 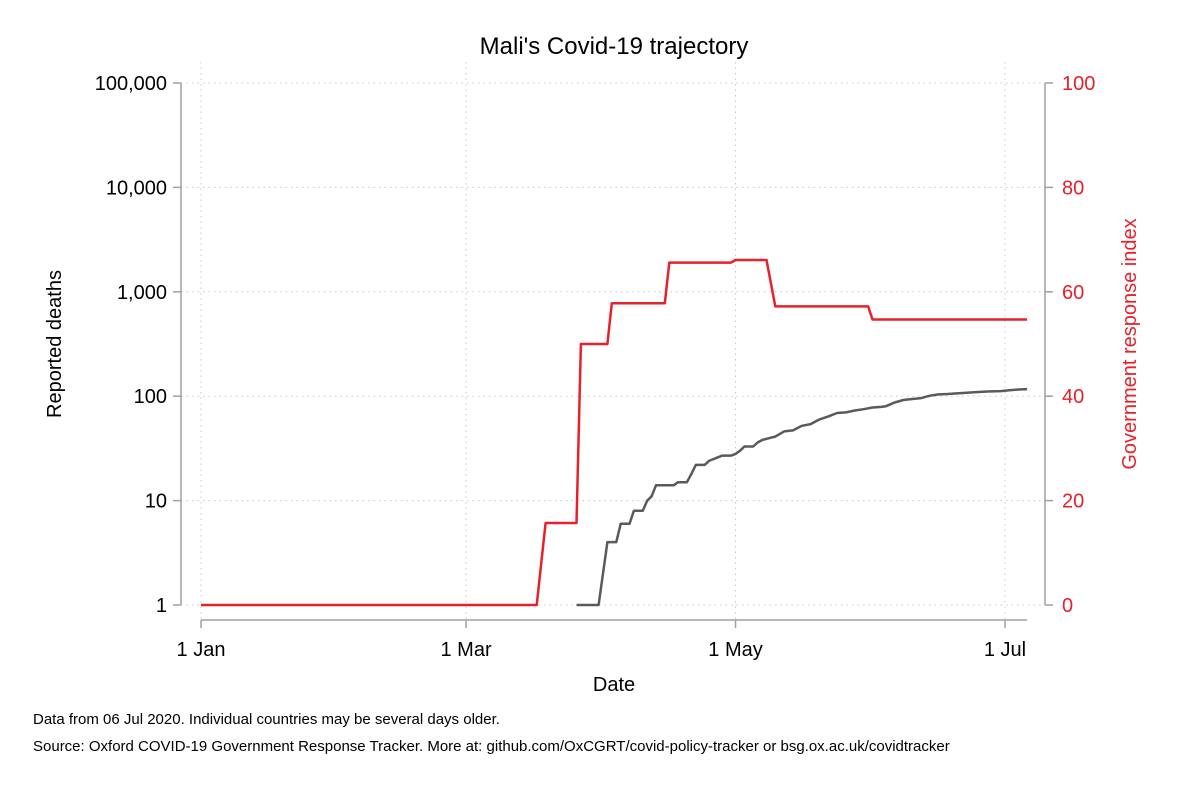 I want to click on x-tick-label: 1 Jan, so click(x=201, y=650).